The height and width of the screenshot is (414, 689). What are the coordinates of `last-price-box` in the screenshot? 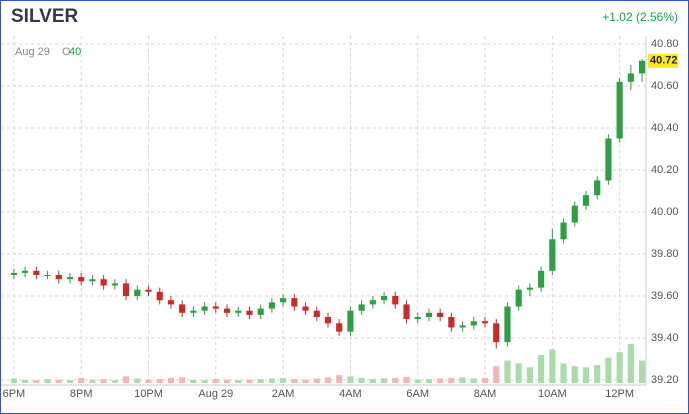 It's located at (663, 60).